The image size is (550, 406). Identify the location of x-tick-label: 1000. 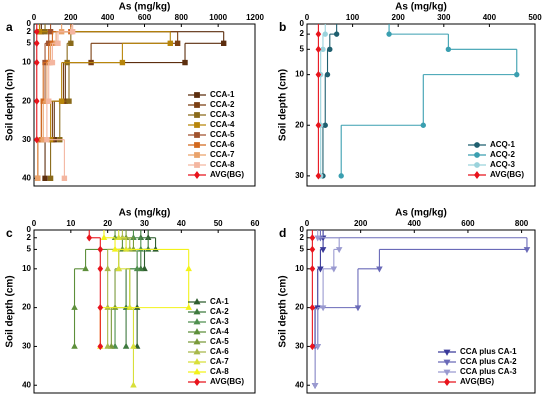
(218, 17).